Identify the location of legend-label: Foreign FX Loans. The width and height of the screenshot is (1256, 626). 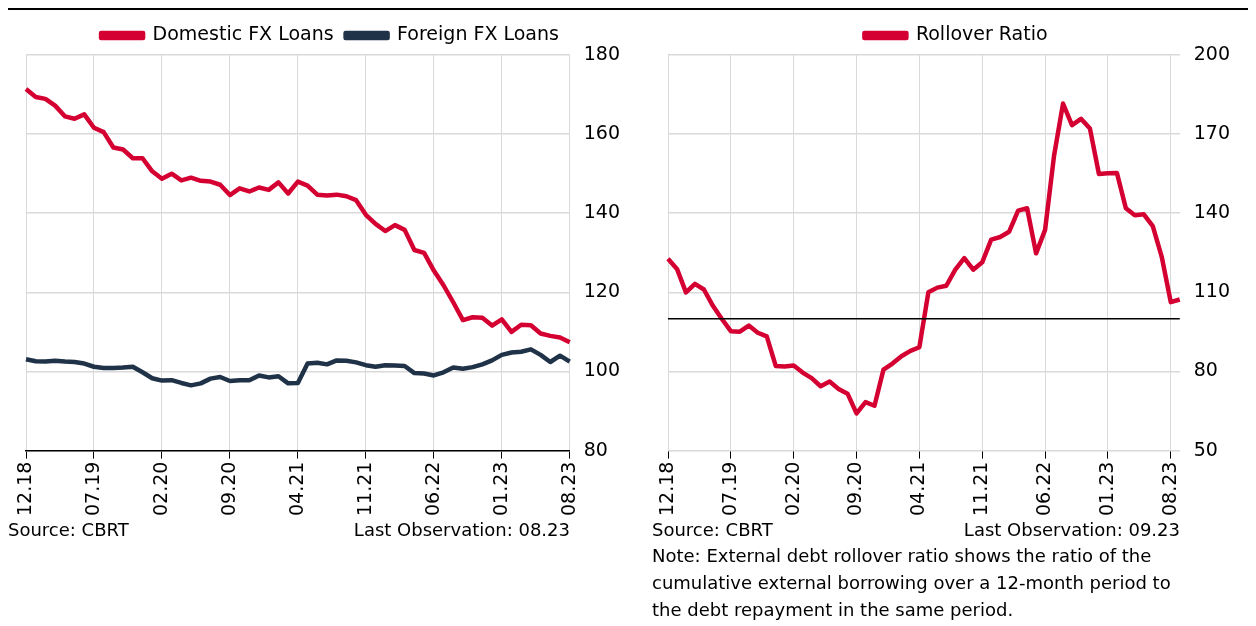
(478, 33).